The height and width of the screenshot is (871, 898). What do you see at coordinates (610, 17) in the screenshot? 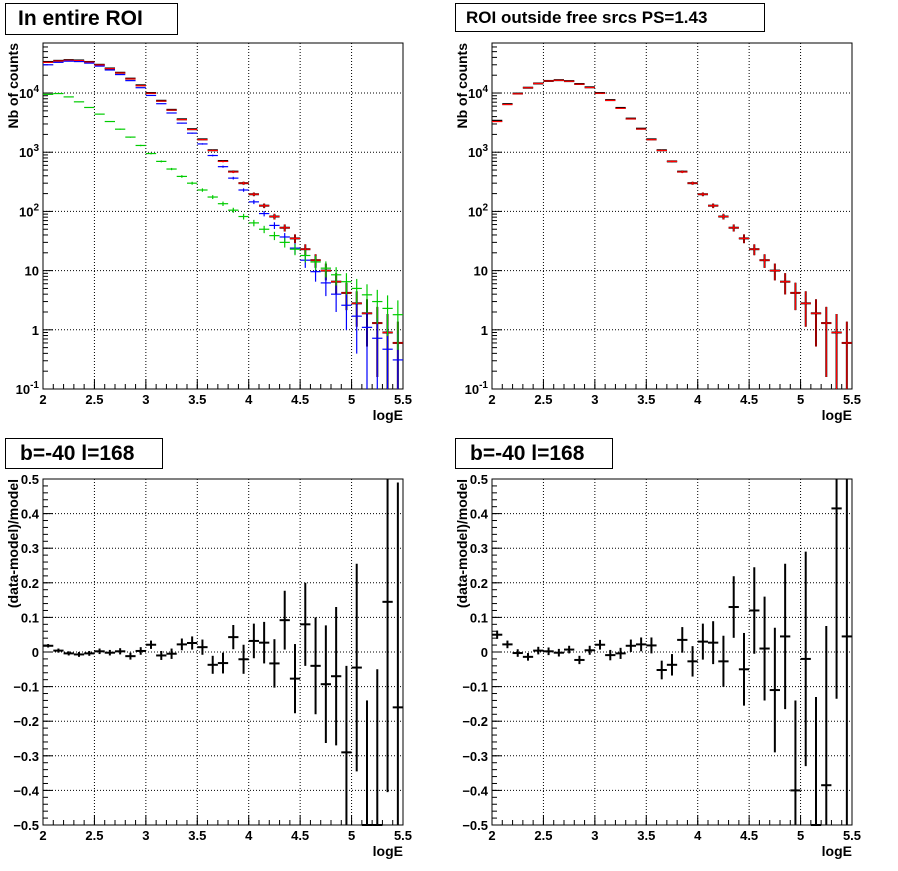
I see `panel-title-top-right: ROI outside free srcs PS=1.43` at bounding box center [610, 17].